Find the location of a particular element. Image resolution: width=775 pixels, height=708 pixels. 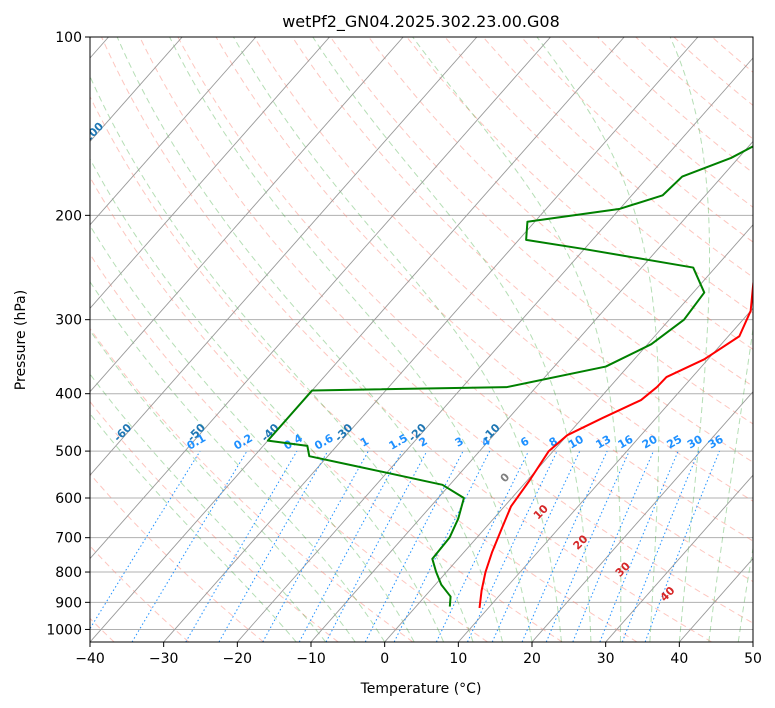

moist-adiabat-label: 0 is located at coordinates (505, 477).